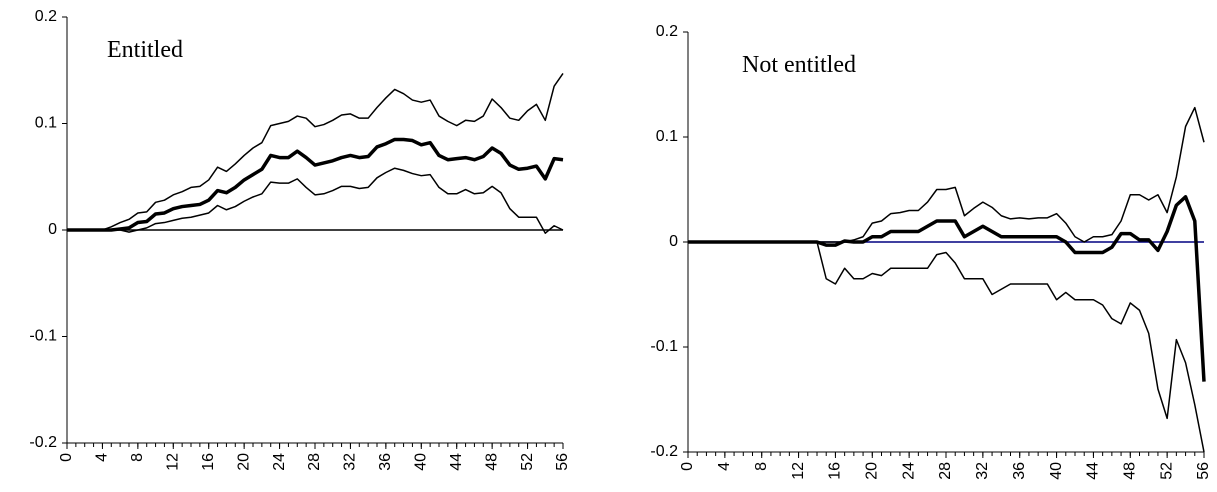  Describe the element at coordinates (799, 65) in the screenshot. I see `annotation: Not entitled` at that location.